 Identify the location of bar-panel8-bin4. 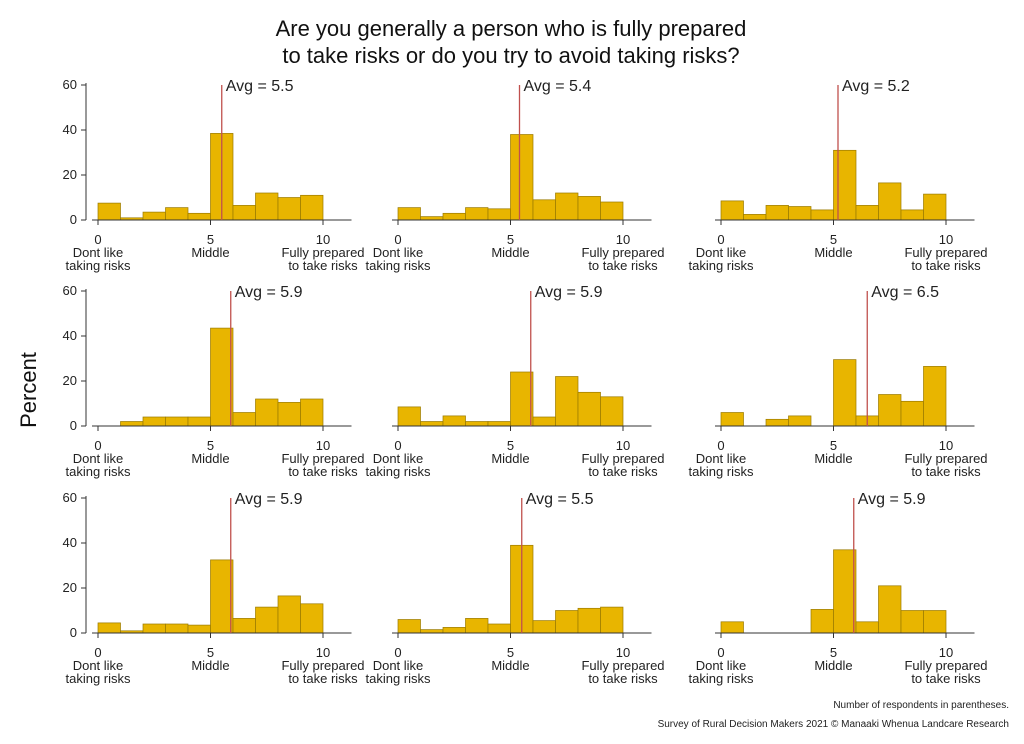
(499, 628).